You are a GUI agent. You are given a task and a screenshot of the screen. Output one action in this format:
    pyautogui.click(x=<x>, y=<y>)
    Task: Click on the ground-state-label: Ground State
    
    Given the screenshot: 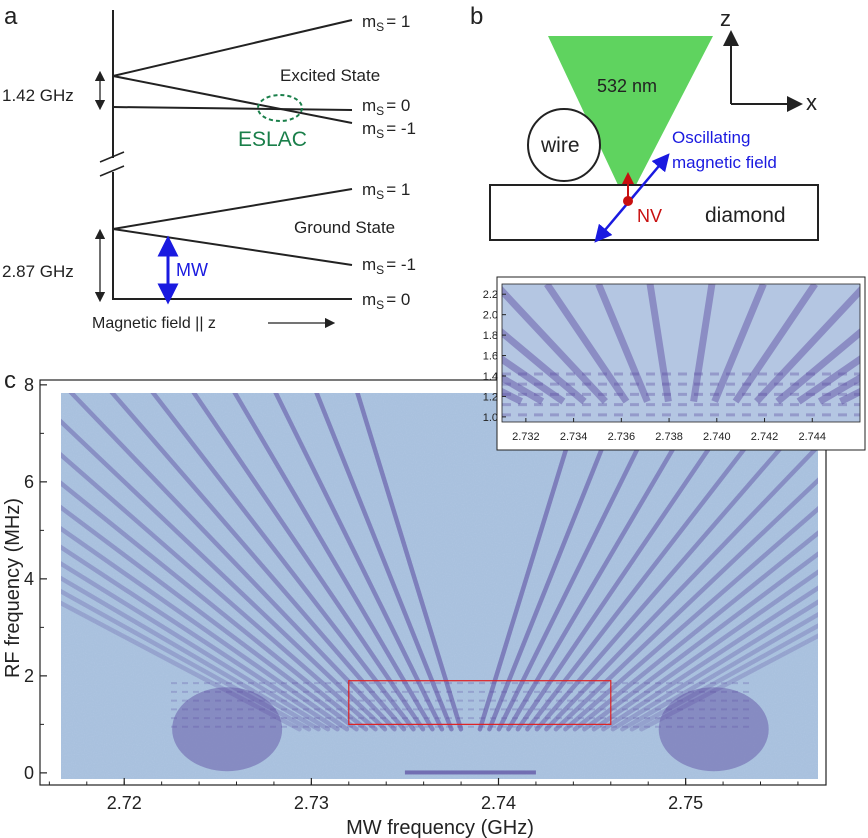 What is the action you would take?
    pyautogui.click(x=344, y=227)
    